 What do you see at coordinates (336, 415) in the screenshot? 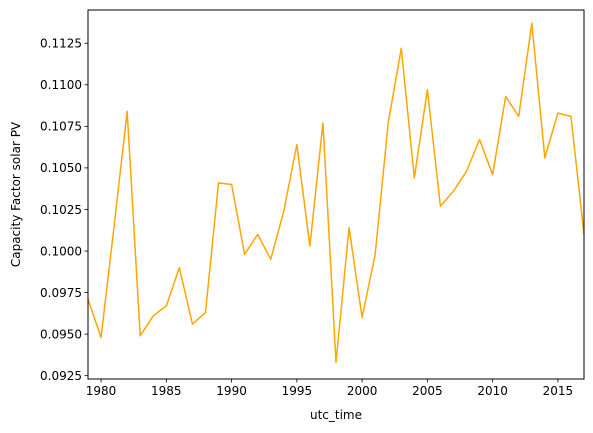
I see `x-axis-label: utc_time` at bounding box center [336, 415].